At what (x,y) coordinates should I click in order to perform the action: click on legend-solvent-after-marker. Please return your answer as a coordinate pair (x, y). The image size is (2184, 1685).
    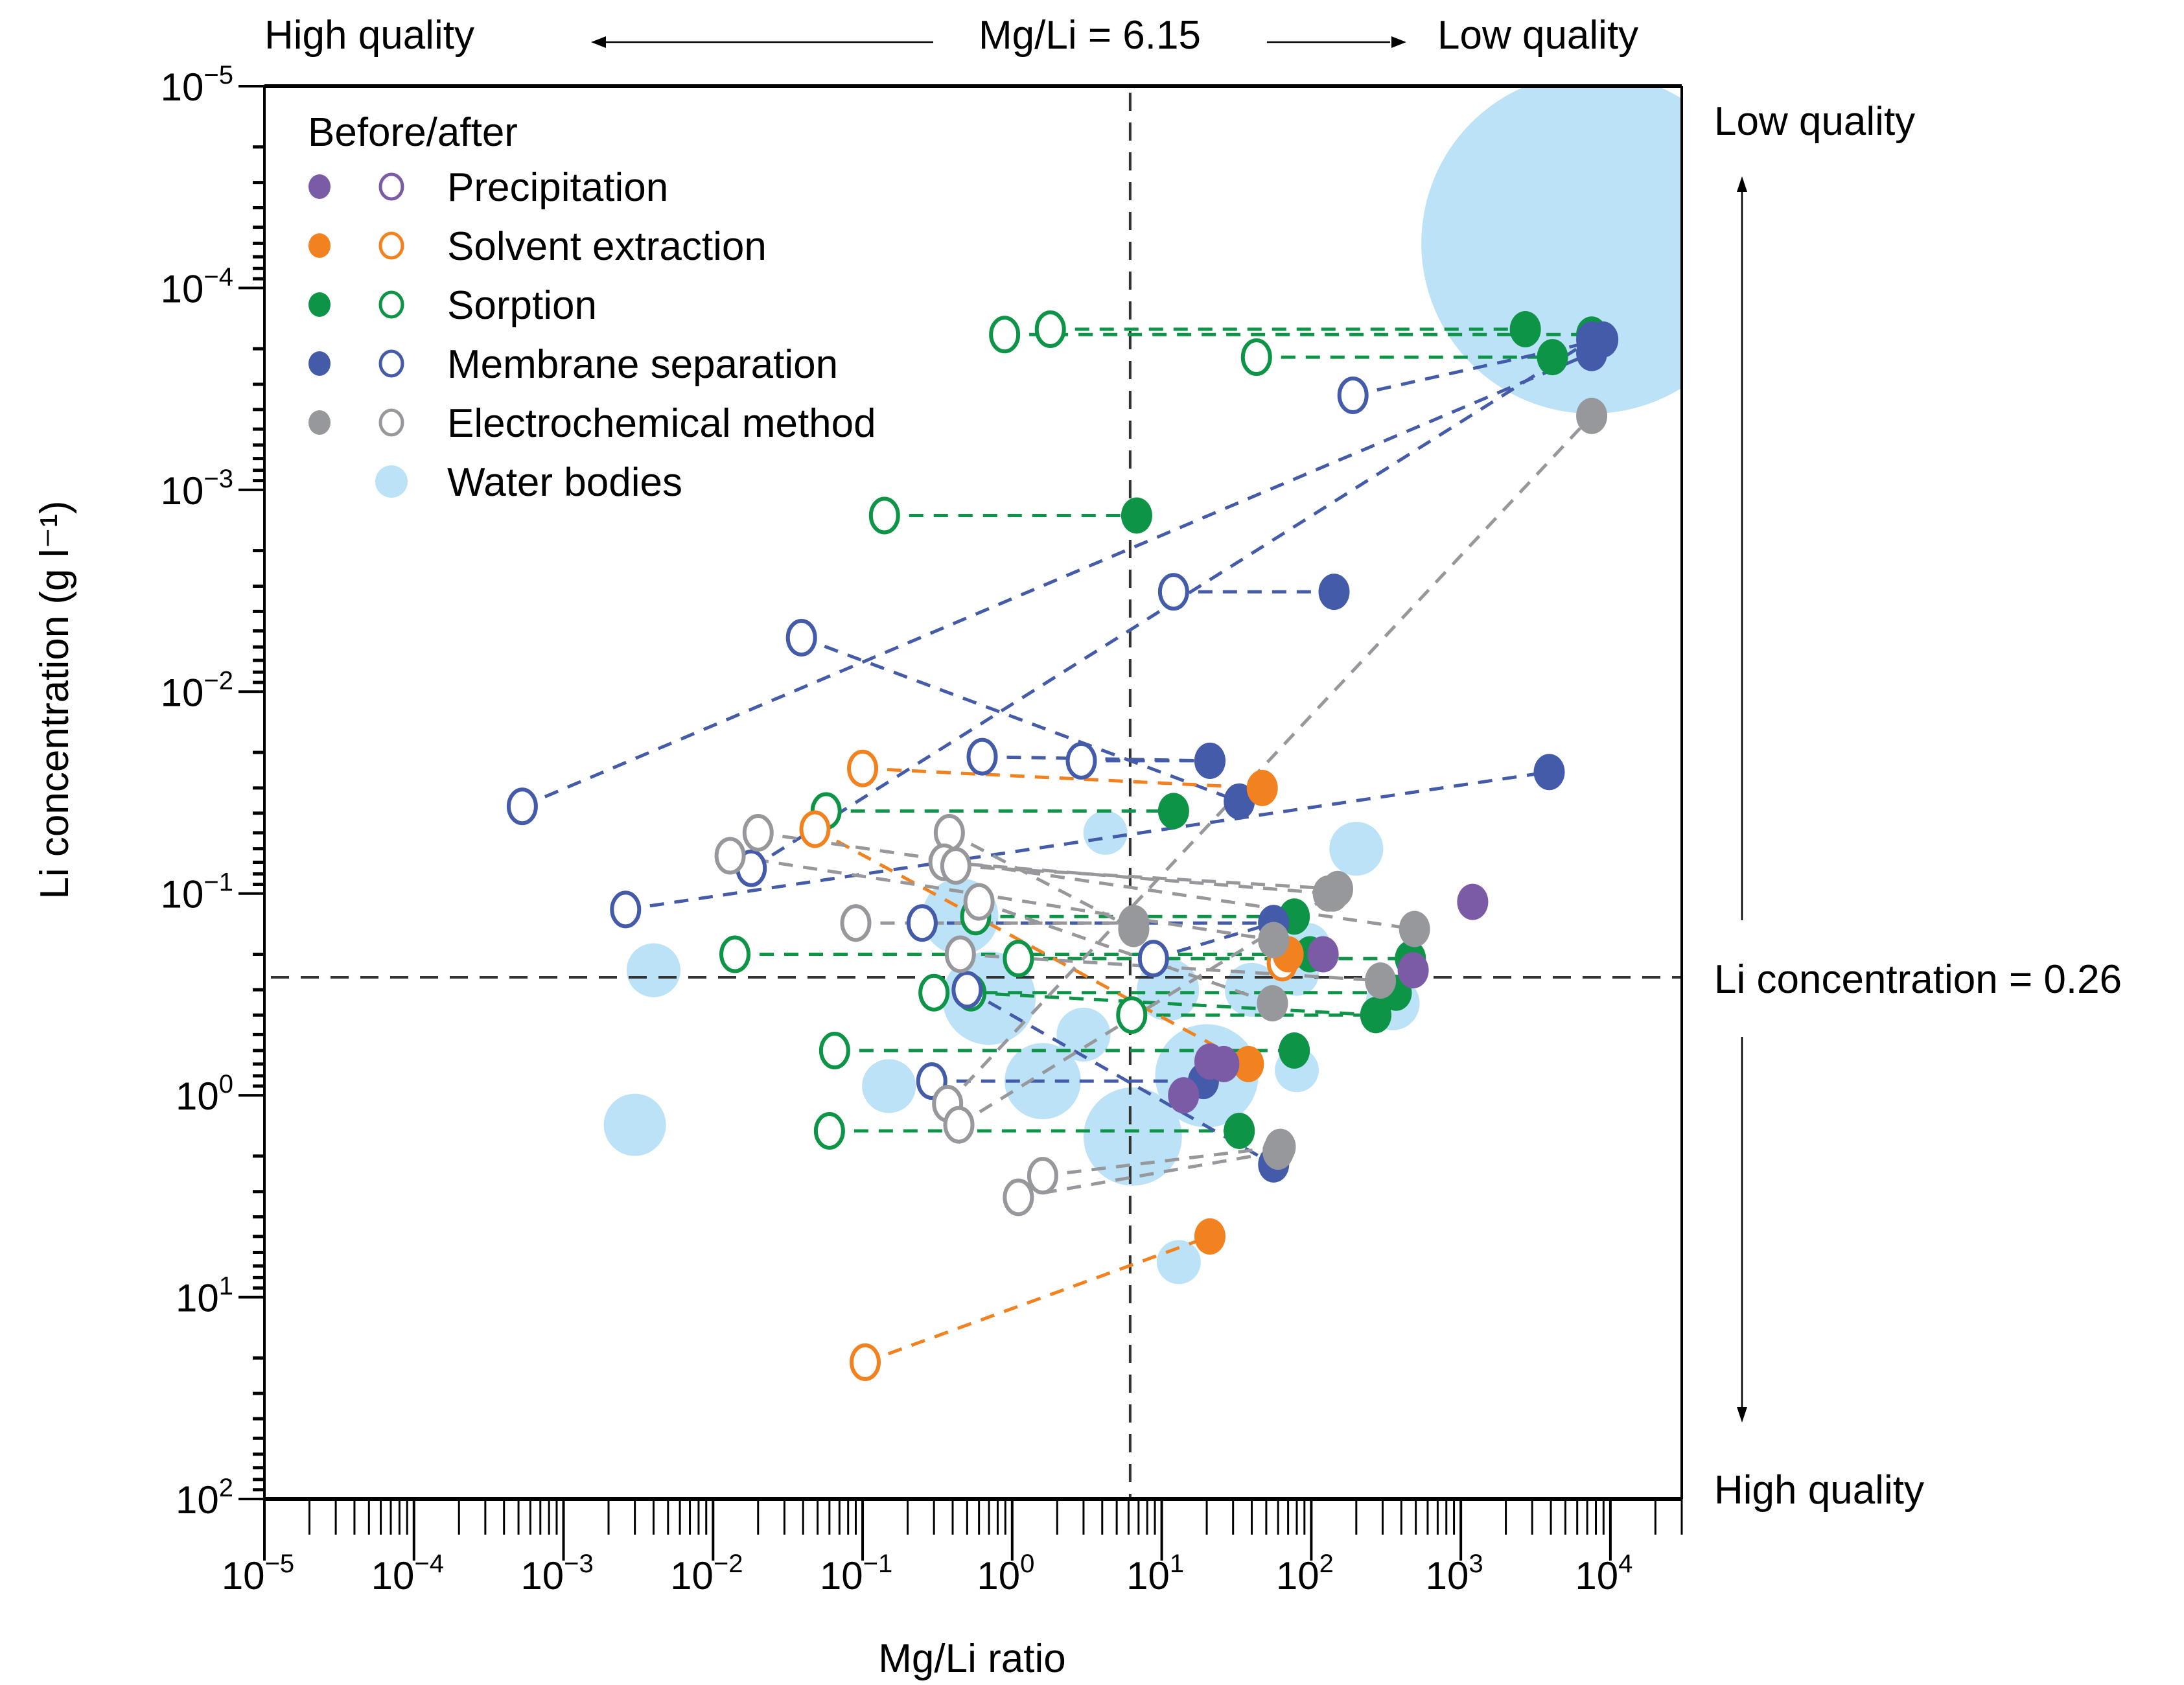
    Looking at the image, I should click on (319, 245).